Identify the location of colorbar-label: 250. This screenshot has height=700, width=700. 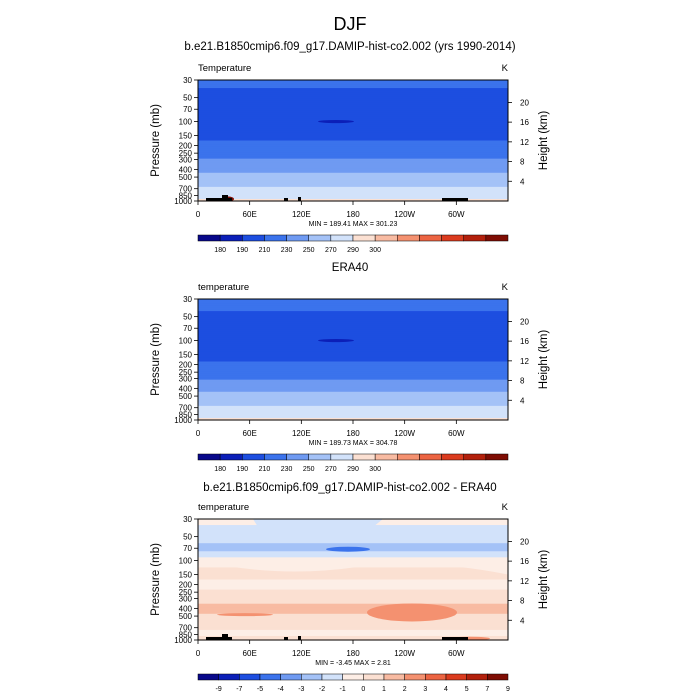
(309, 250).